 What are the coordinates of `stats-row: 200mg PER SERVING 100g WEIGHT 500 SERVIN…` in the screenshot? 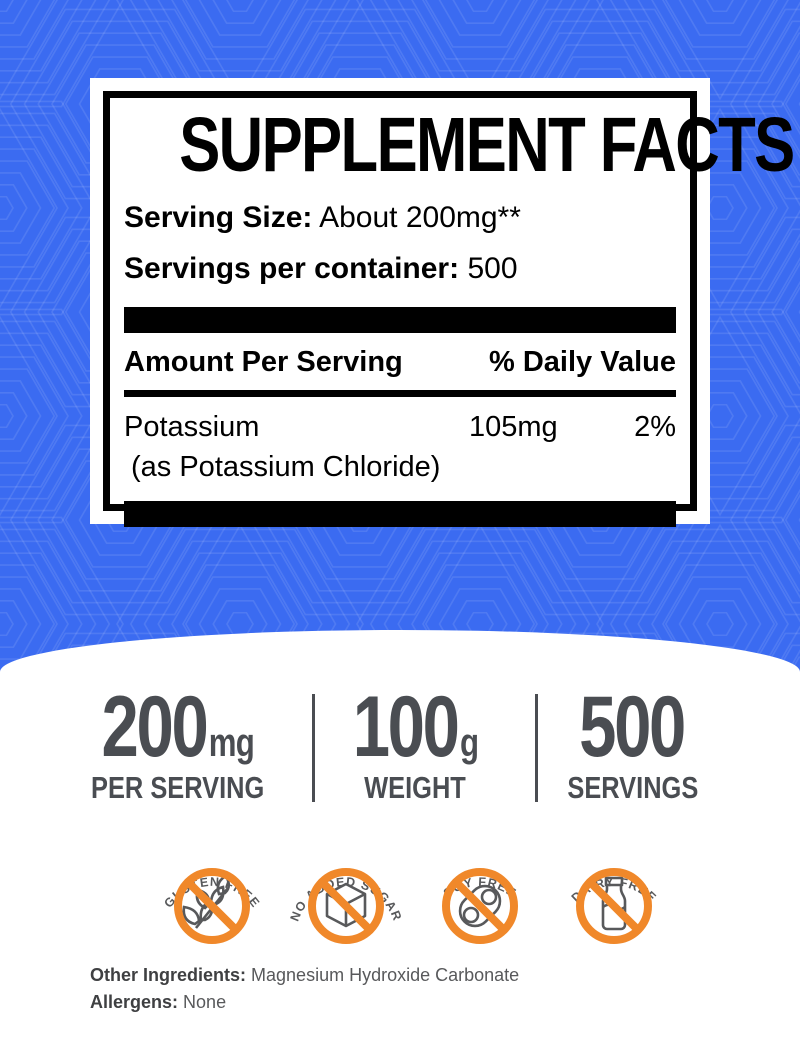 It's located at (400, 742).